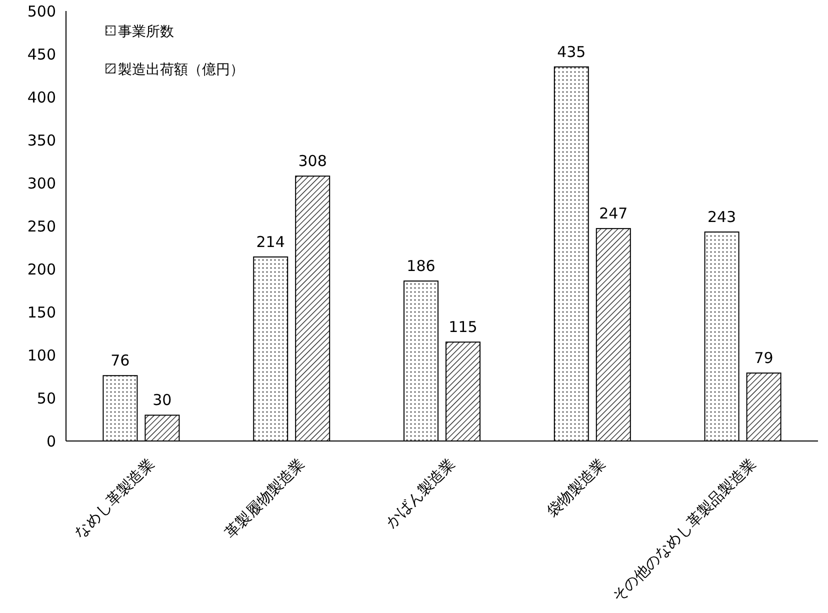 The height and width of the screenshot is (613, 828). I want to click on data-label: 30, so click(162, 400).